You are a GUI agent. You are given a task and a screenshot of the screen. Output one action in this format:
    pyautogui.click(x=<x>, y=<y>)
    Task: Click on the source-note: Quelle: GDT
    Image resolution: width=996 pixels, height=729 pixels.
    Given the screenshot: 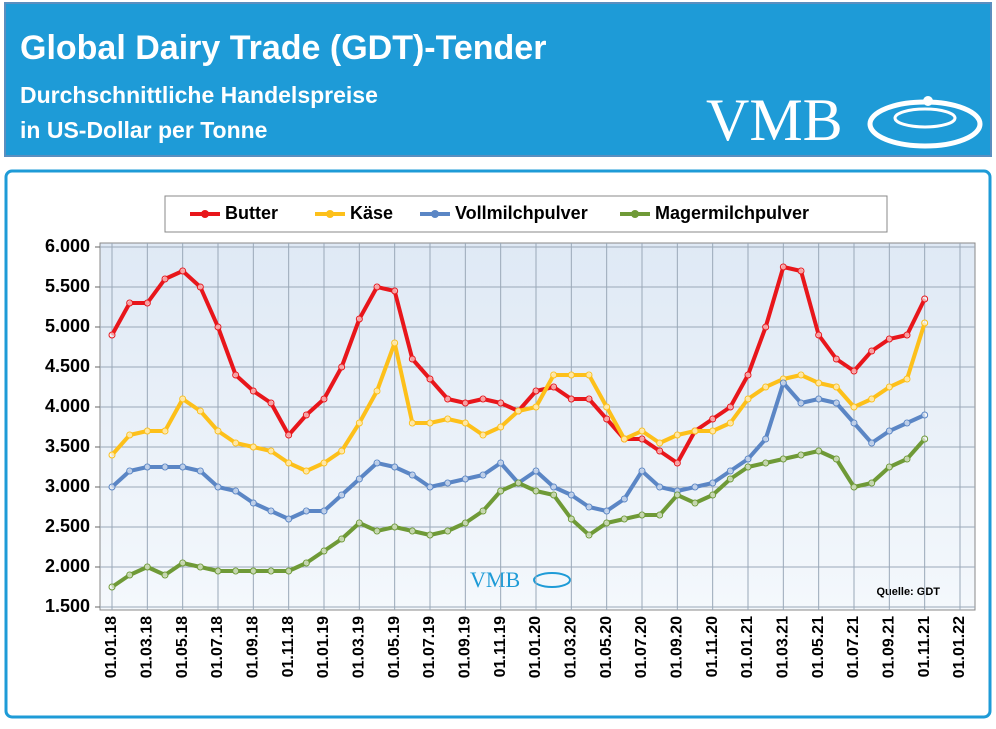 What is the action you would take?
    pyautogui.click(x=908, y=592)
    